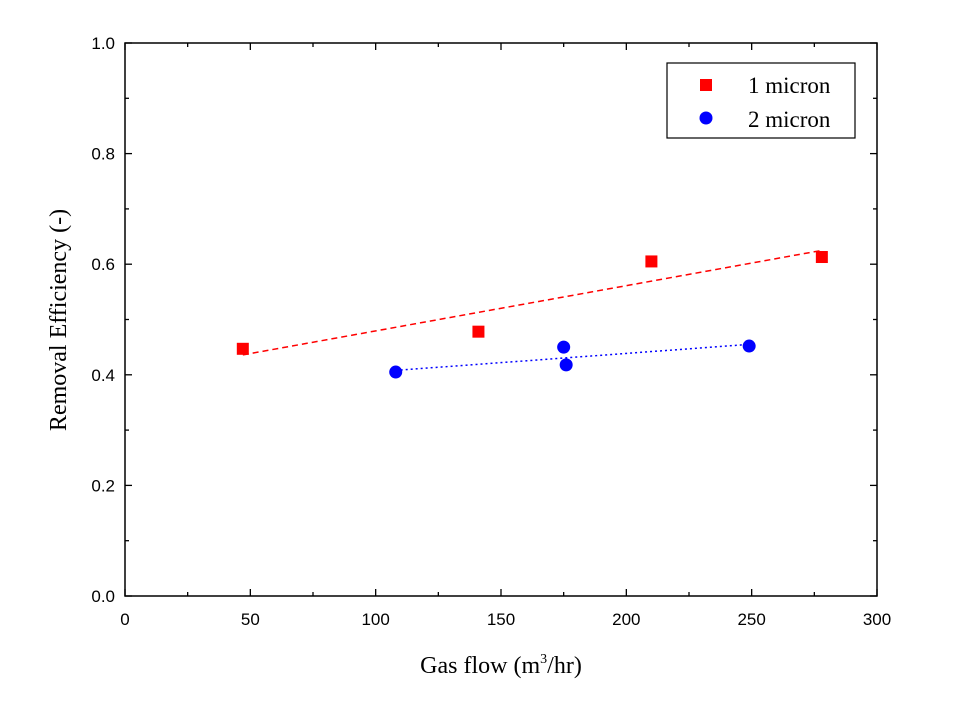  Describe the element at coordinates (501, 619) in the screenshot. I see `x-tick-label: 150` at that location.